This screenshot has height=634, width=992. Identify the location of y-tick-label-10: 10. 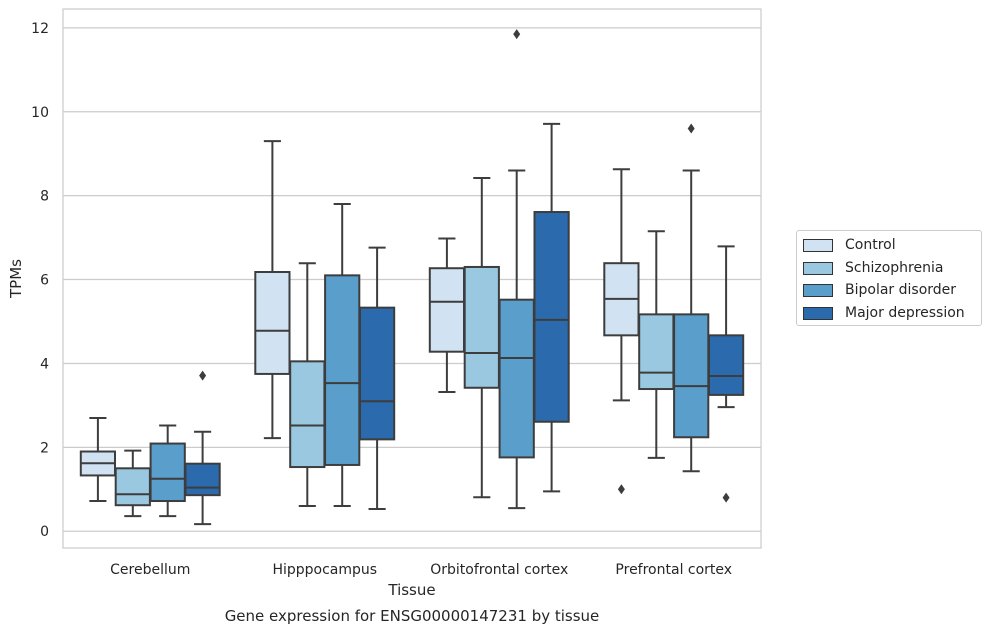
(40, 113).